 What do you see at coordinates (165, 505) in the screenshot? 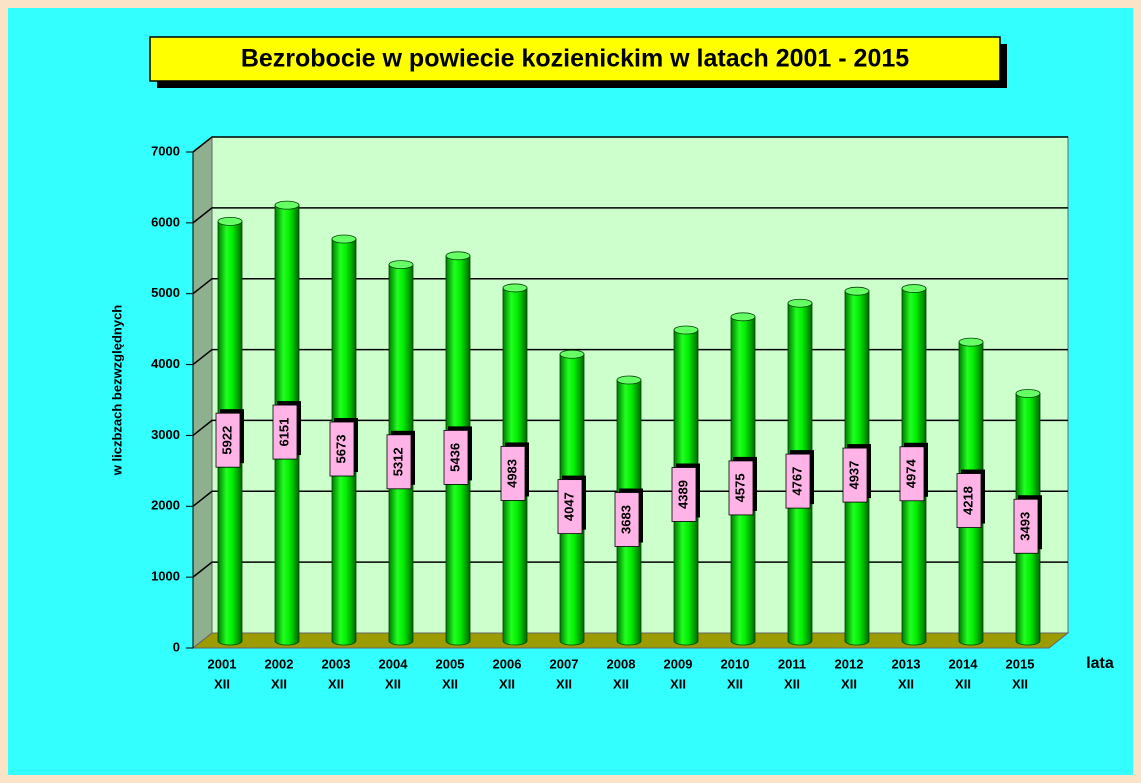
I see `y-tick-label: 2000` at bounding box center [165, 505].